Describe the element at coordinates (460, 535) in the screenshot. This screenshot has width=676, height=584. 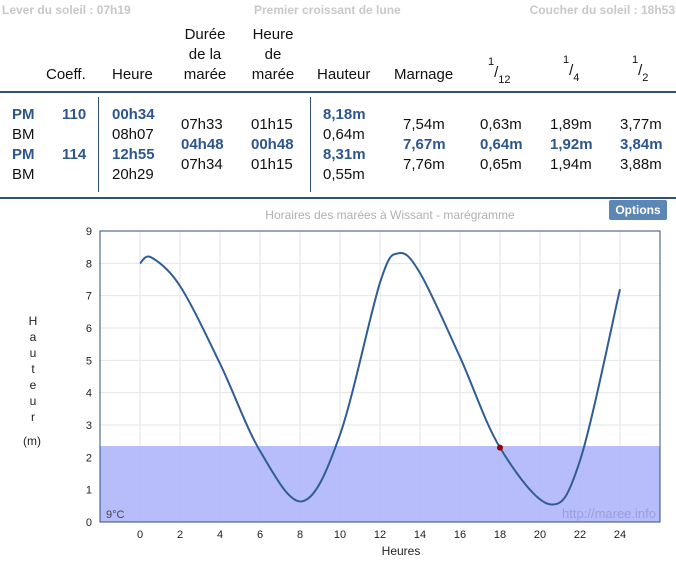
I see `x-tick-label: 16` at that location.